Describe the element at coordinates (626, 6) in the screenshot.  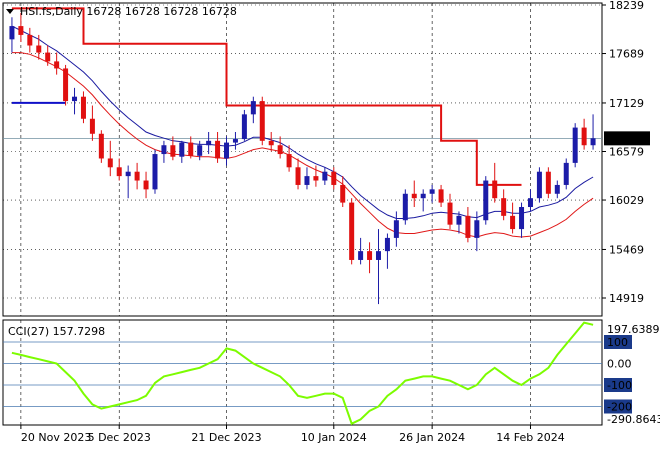
I see `price-tick-label: 18239` at that location.